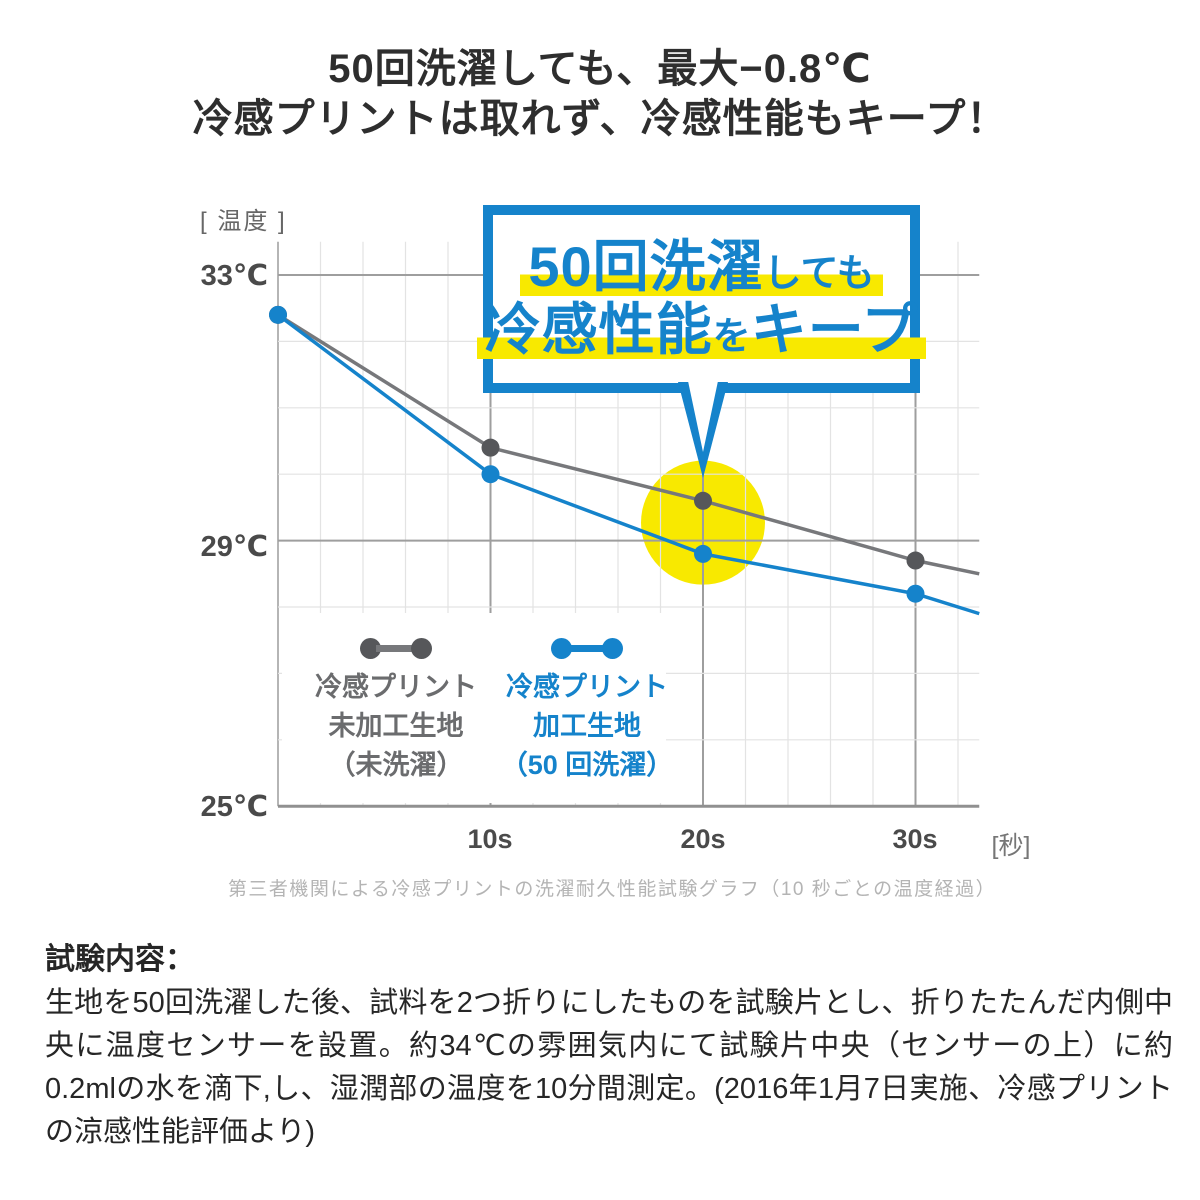  What do you see at coordinates (587, 765) in the screenshot?
I see `legend-label-line: （50 回洗濯）` at bounding box center [587, 765].